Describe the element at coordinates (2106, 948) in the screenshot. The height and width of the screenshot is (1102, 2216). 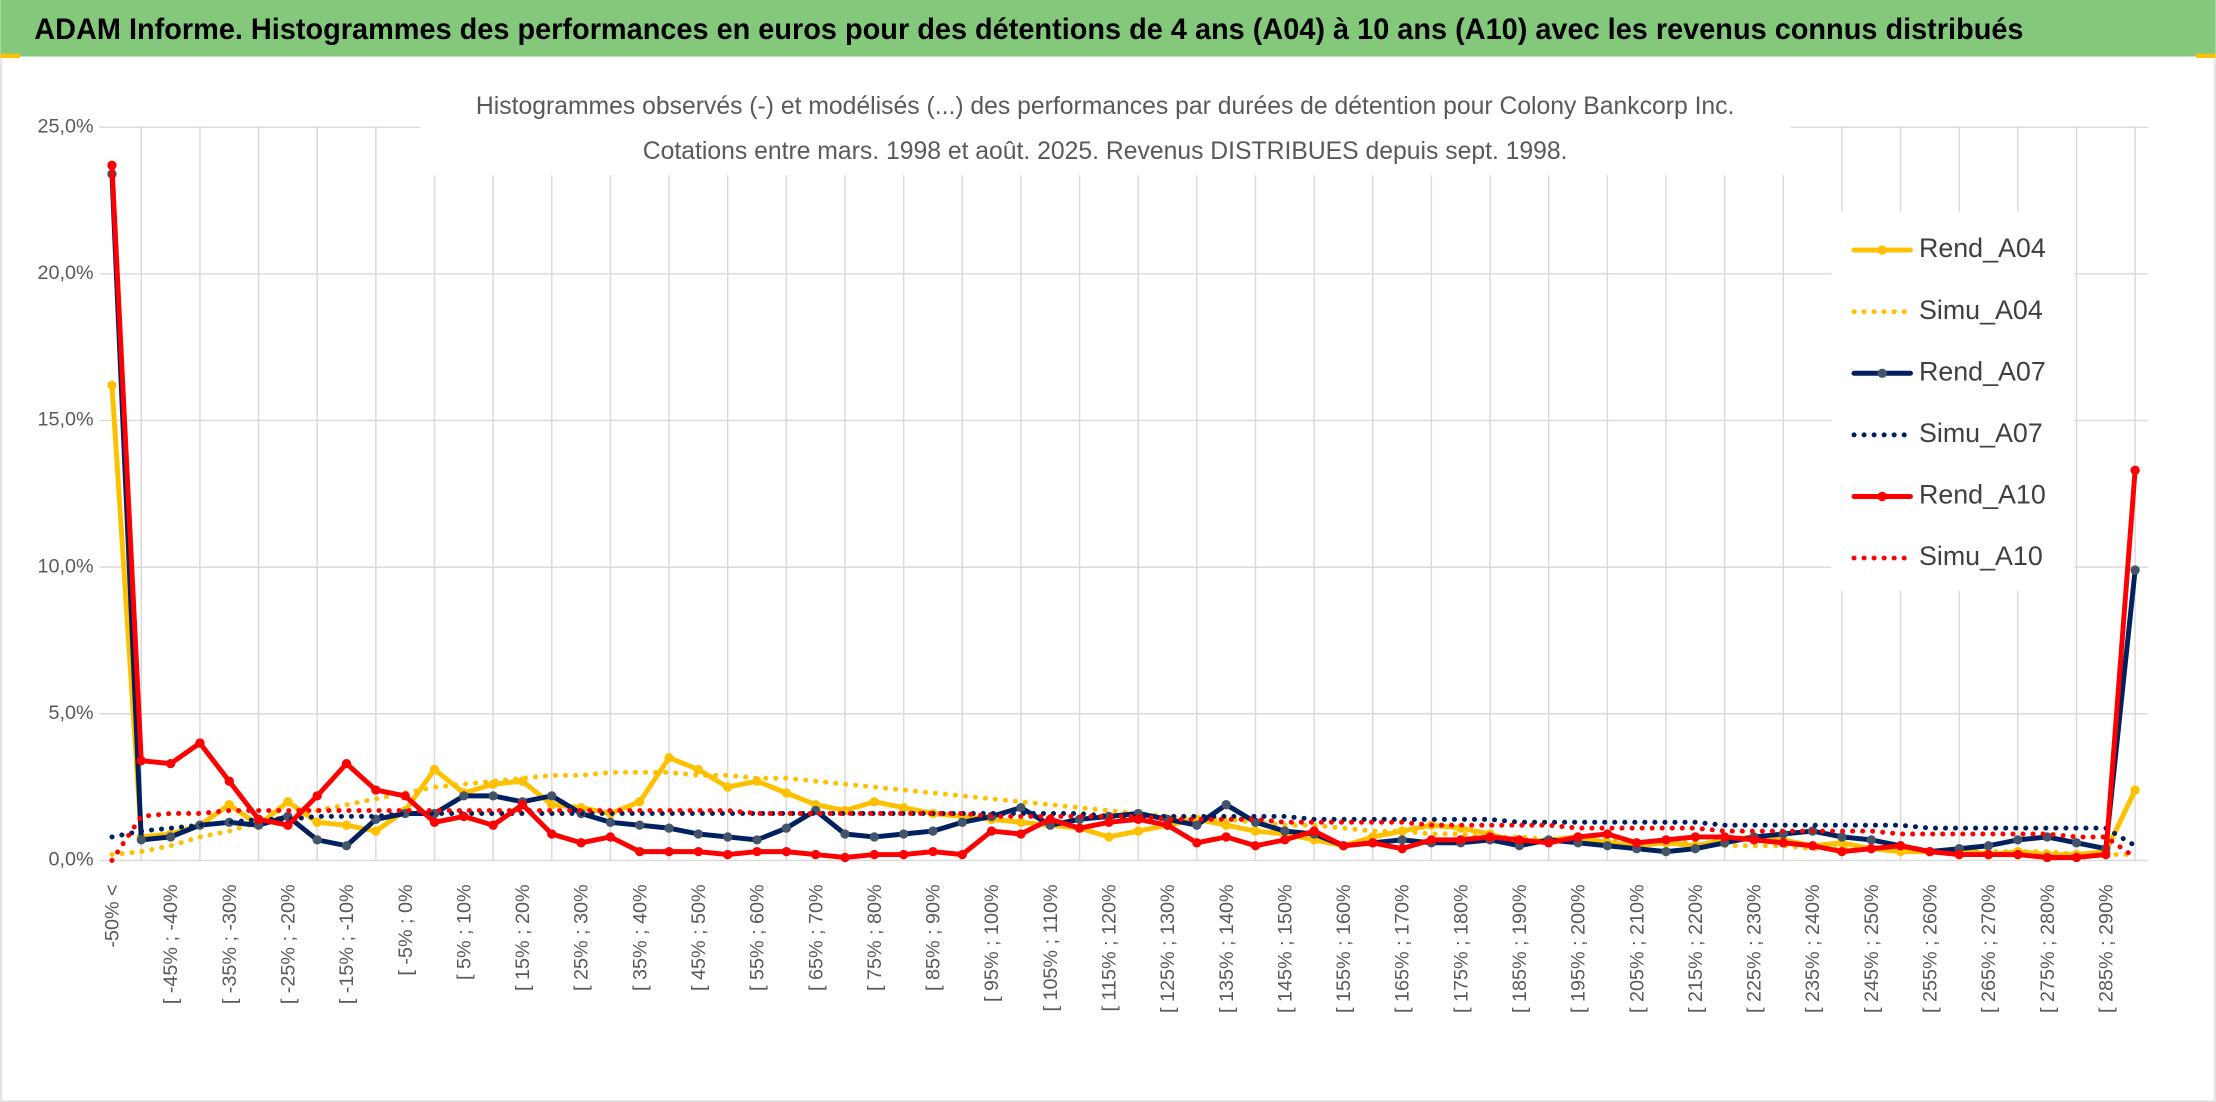
I see `x-tick-label: [ 285% ; 290%` at that location.